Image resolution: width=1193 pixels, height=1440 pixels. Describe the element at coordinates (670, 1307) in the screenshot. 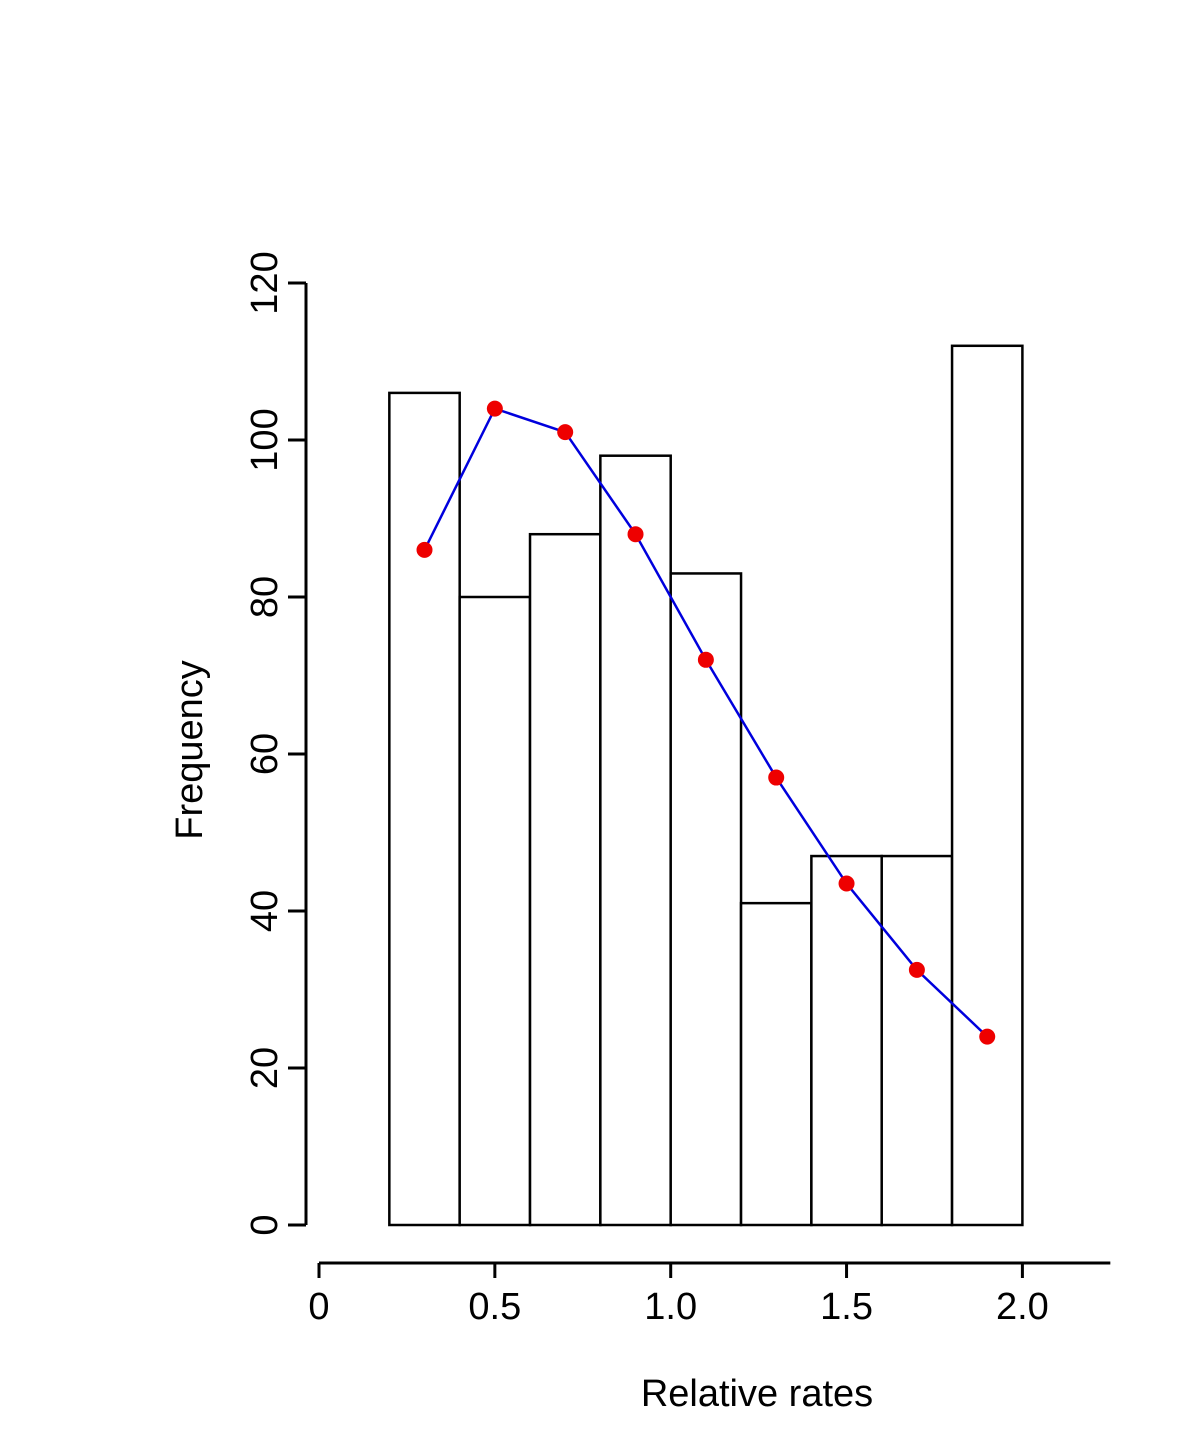

I see `x-tick-label-2: 1.0` at that location.